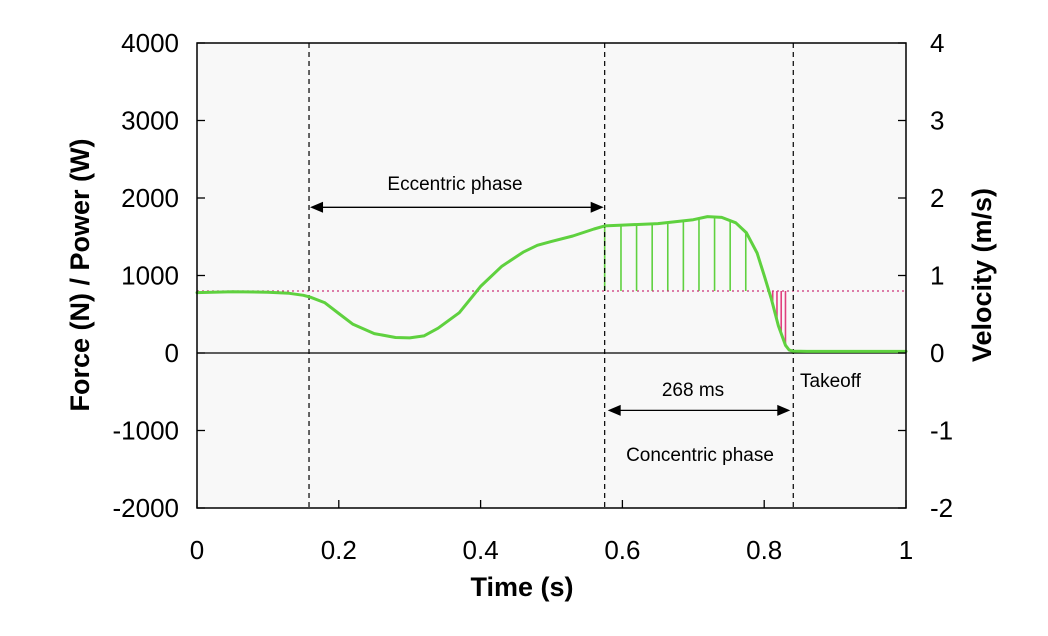 This screenshot has height=636, width=1048. What do you see at coordinates (172, 353) in the screenshot?
I see `y-tick-label: 0` at bounding box center [172, 353].